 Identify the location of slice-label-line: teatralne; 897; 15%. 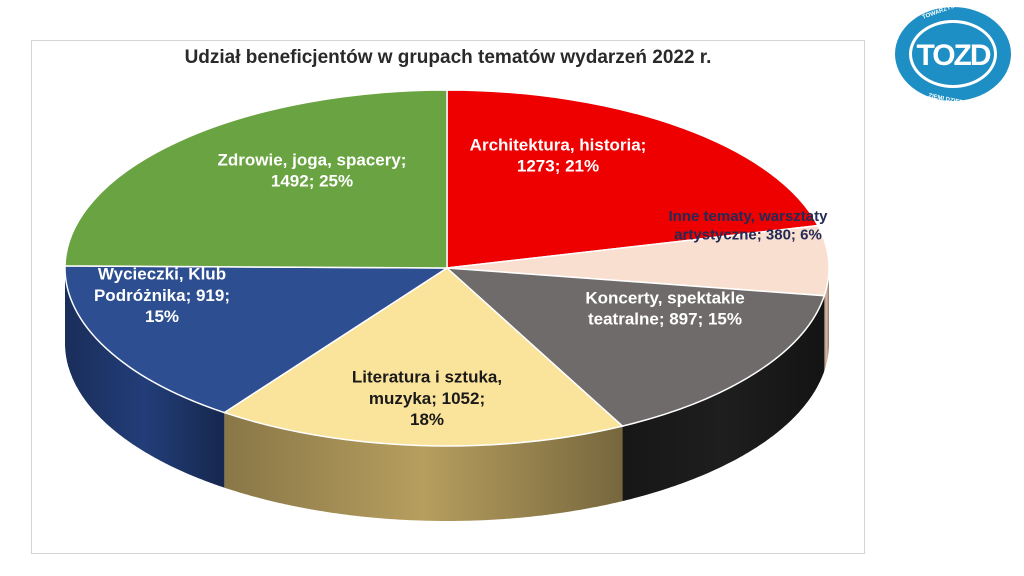
(665, 319).